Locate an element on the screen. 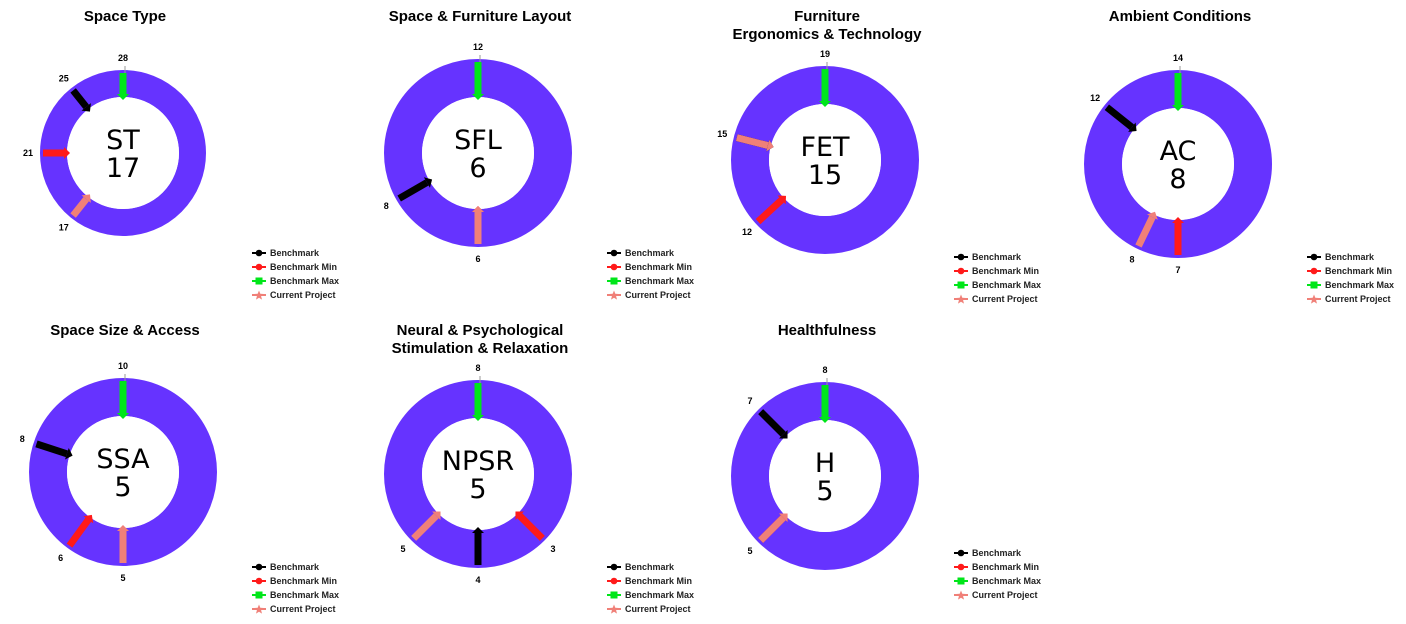 This screenshot has width=1406, height=624. center-value: 8 is located at coordinates (1177, 179).